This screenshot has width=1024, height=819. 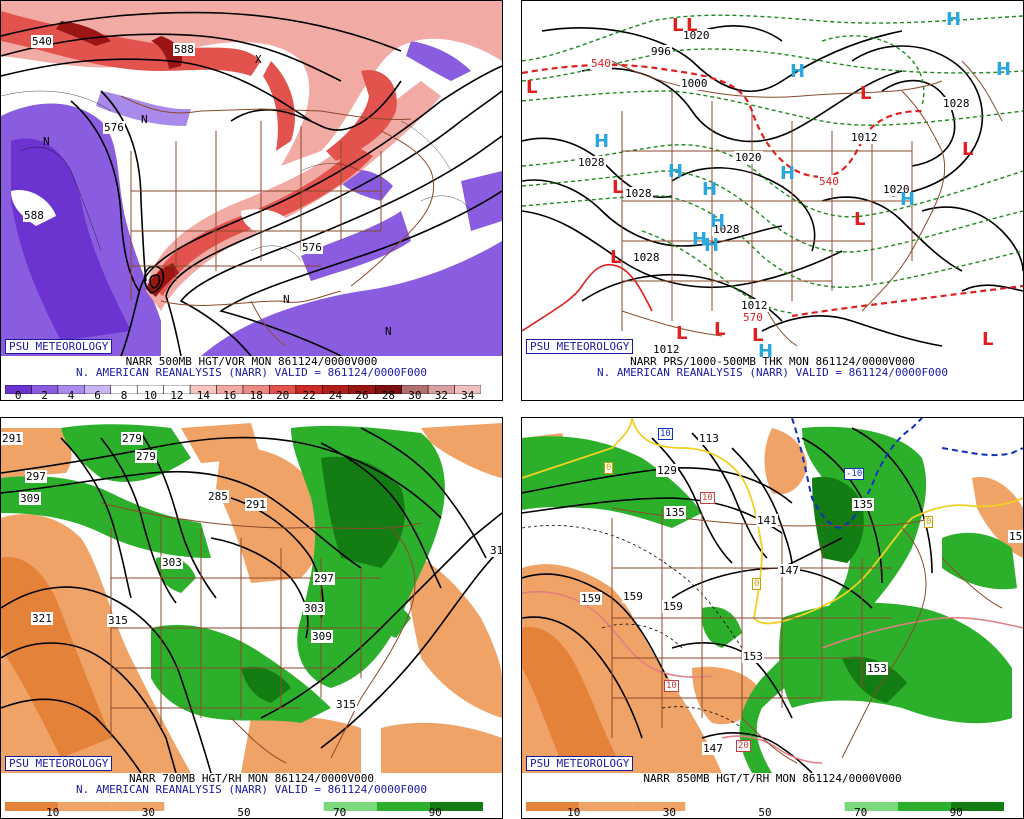 I want to click on colorbar-tick-label: 70, so click(x=339, y=812).